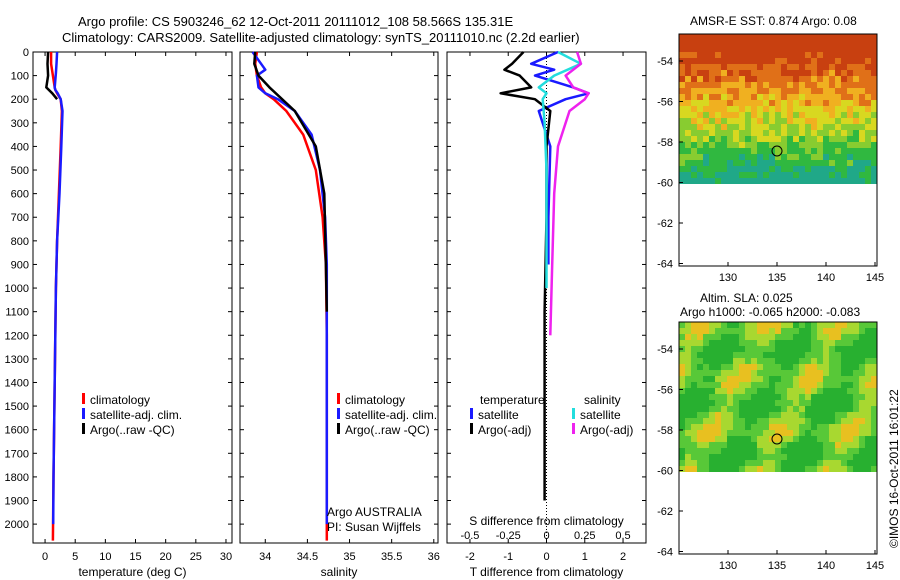  I want to click on legend-item-argo: Argo(..raw -QC), so click(132, 430).